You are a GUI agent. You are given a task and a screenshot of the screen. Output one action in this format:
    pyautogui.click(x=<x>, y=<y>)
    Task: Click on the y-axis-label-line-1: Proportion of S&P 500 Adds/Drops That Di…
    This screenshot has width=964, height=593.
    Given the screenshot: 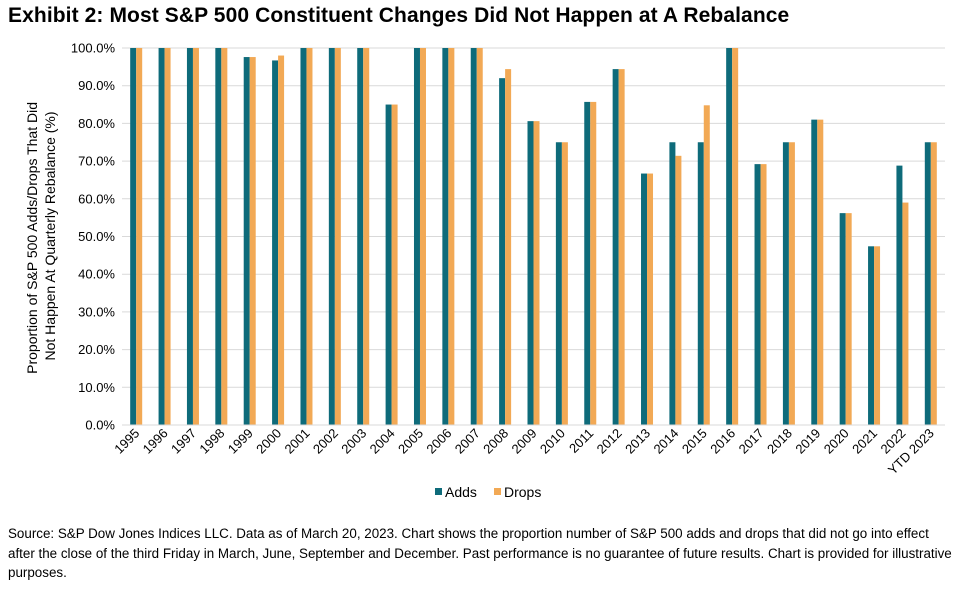 What is the action you would take?
    pyautogui.click(x=32, y=238)
    